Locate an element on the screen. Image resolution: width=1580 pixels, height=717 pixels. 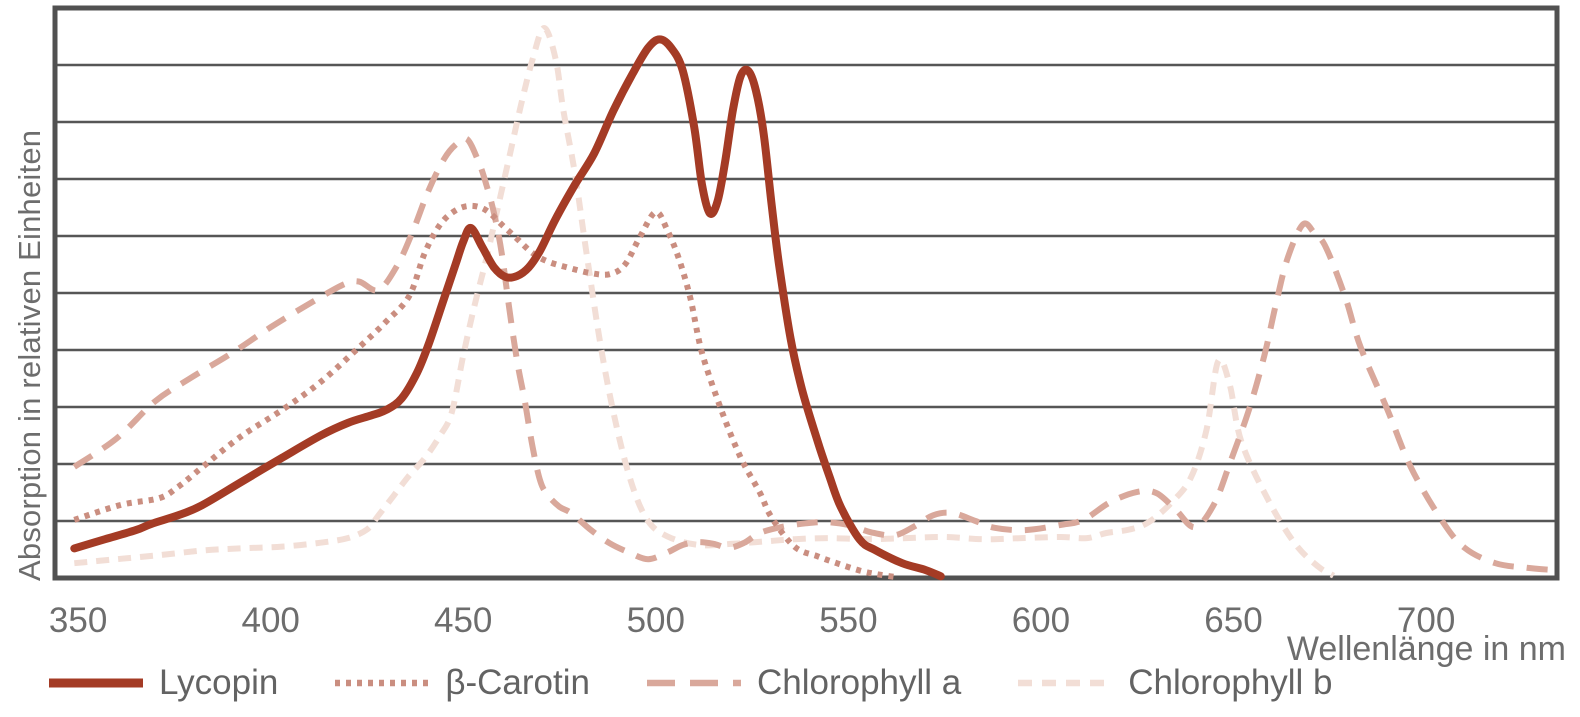
x-tick-label: 550 is located at coordinates (848, 620).